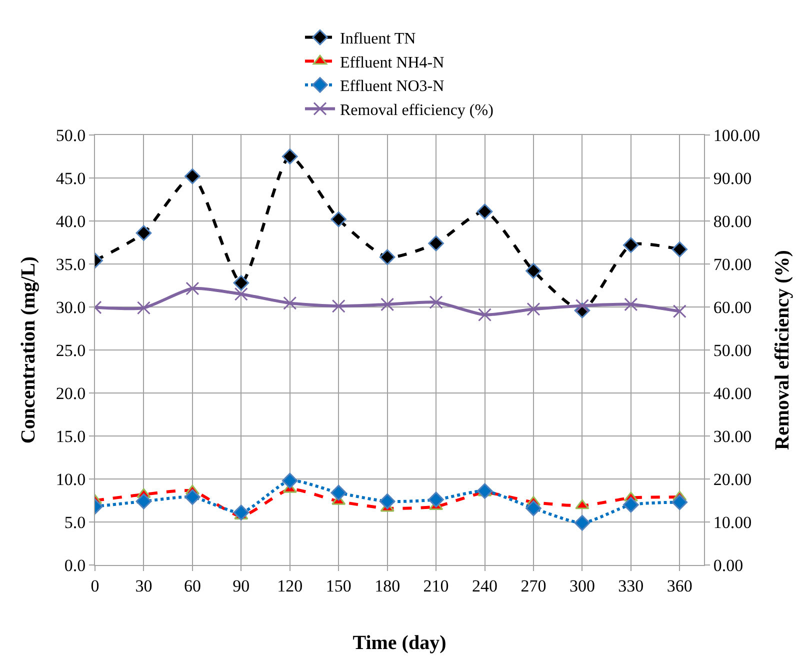 The width and height of the screenshot is (804, 661). Describe the element at coordinates (339, 586) in the screenshot. I see `x-tick-label: 150` at that location.